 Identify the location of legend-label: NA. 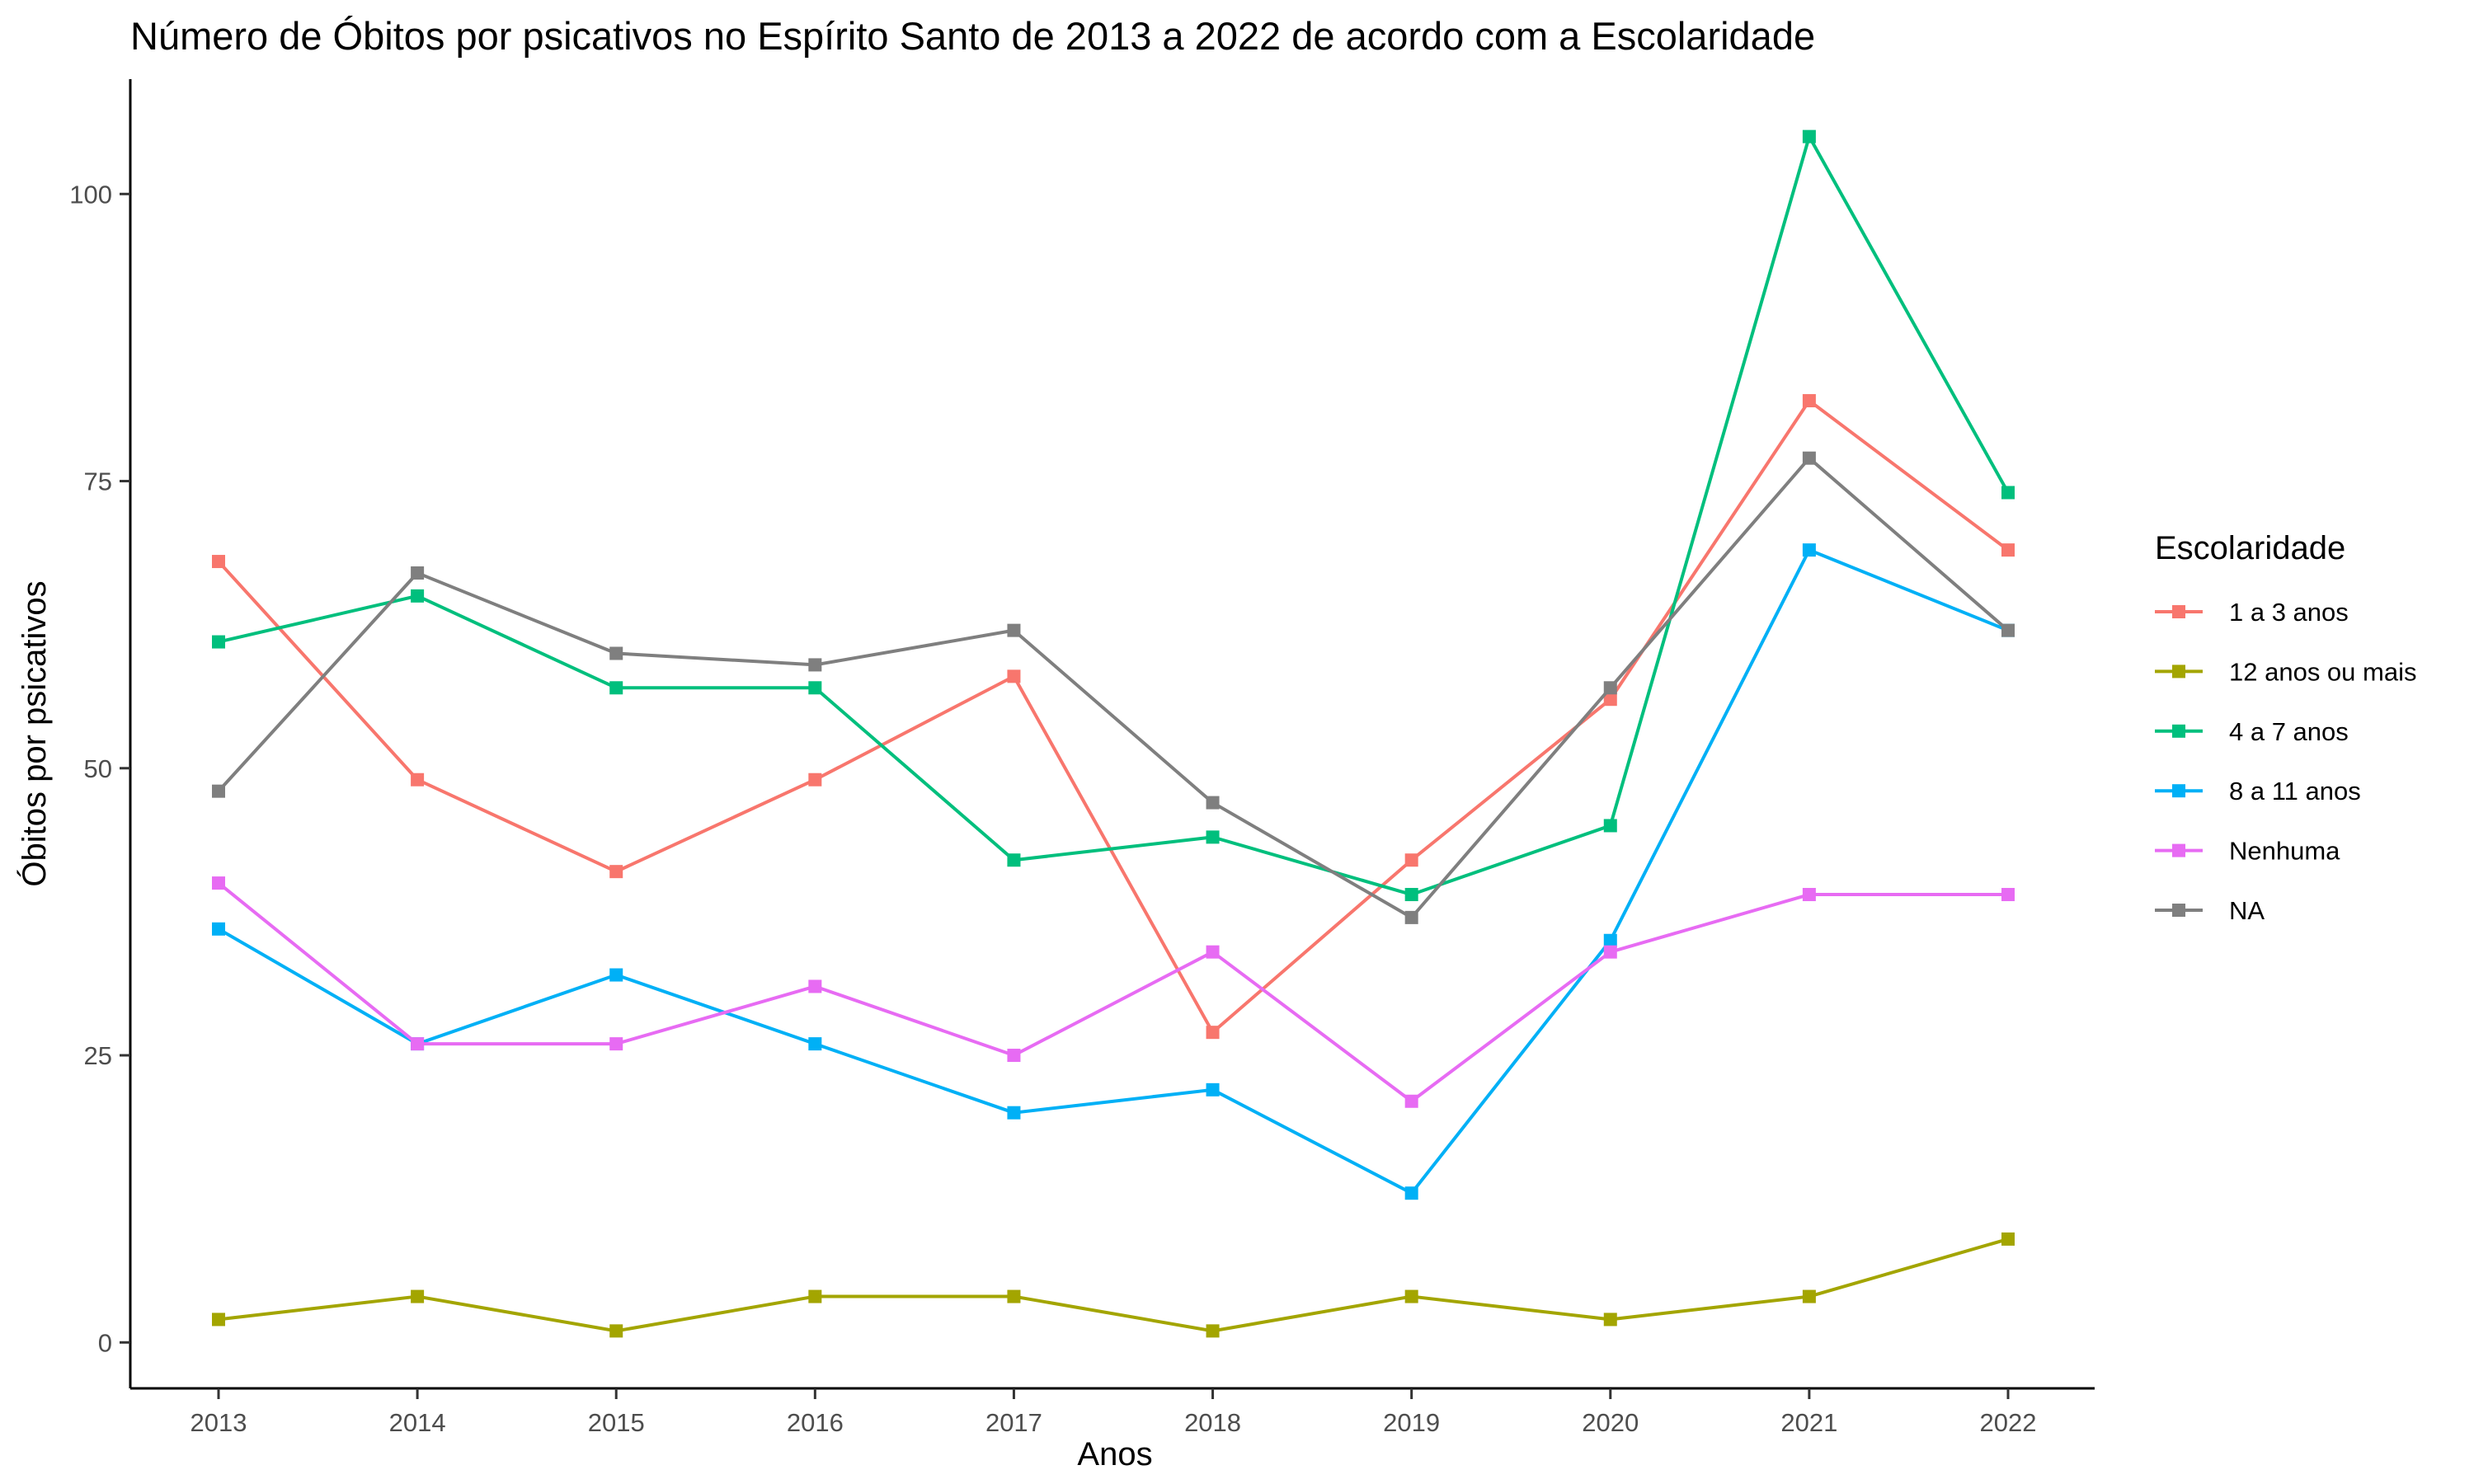
(2247, 910).